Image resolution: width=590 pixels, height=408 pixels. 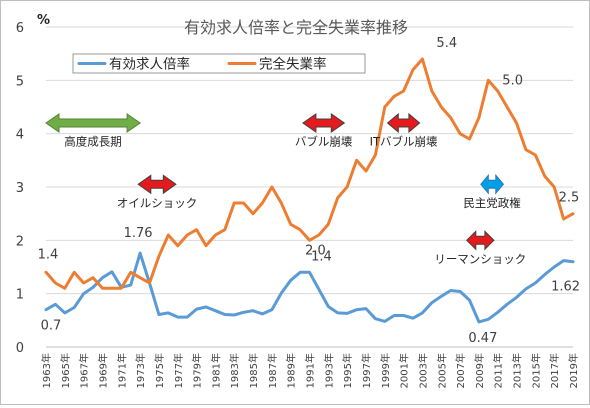 What do you see at coordinates (20, 348) in the screenshot?
I see `y-tick-label: 0` at bounding box center [20, 348].